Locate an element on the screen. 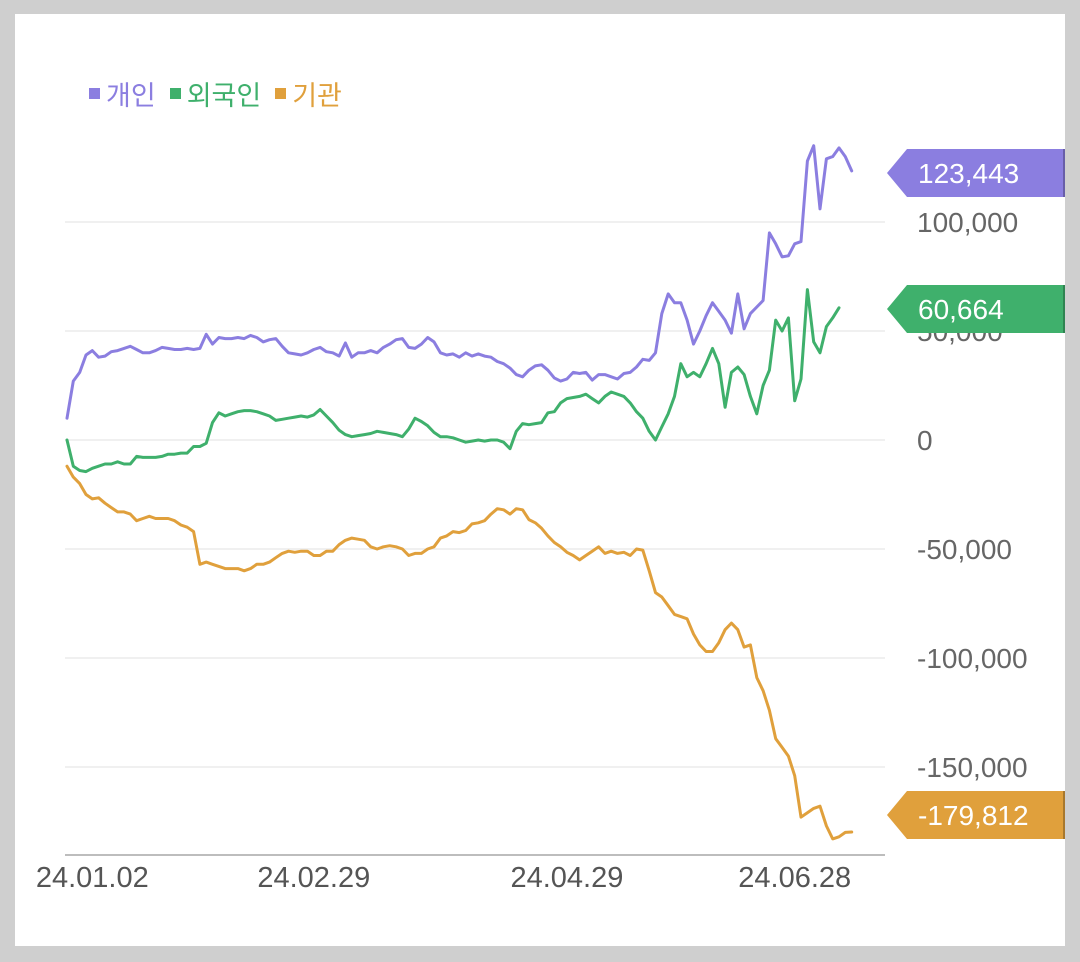  legend: 개인 외국인 기관 is located at coordinates (215, 93).